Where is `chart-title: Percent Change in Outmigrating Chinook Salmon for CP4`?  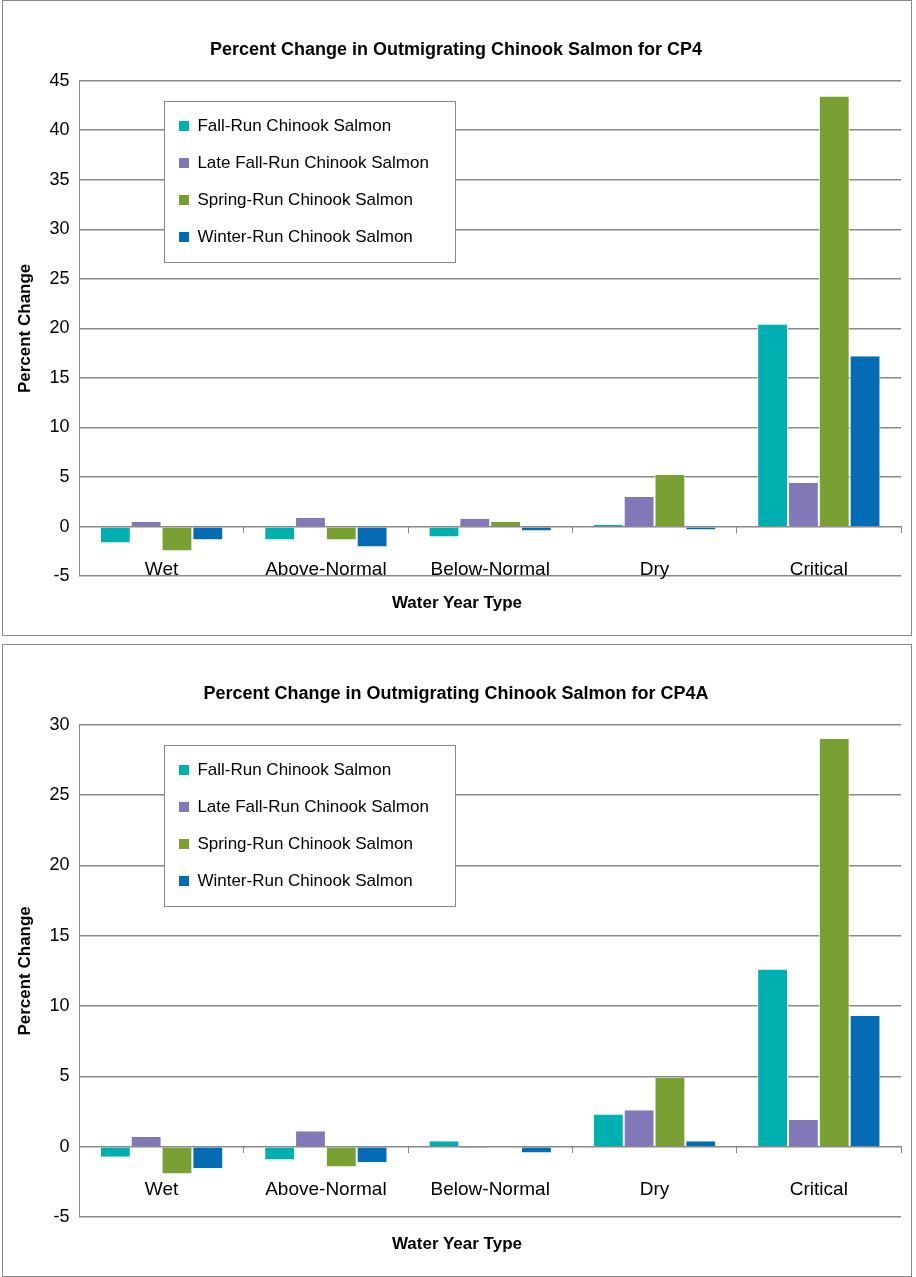
chart-title: Percent Change in Outmigrating Chinook Salmon for CP4 is located at coordinates (456, 48).